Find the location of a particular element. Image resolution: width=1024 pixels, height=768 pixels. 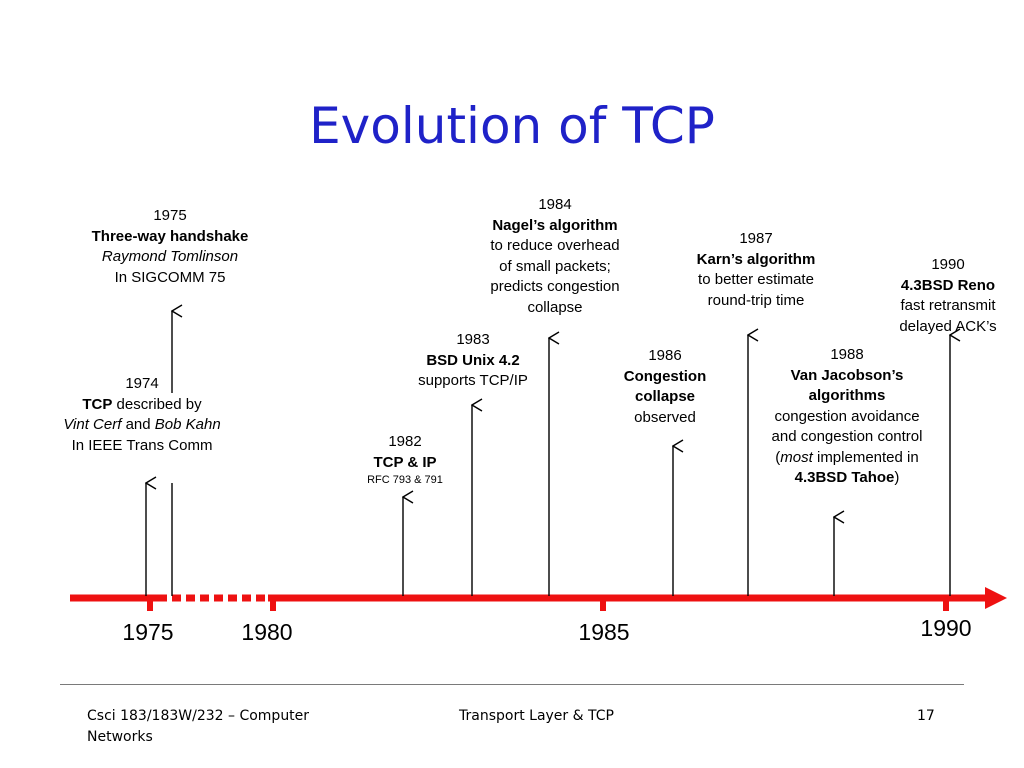

event-text: 1984 is located at coordinates (555, 204).